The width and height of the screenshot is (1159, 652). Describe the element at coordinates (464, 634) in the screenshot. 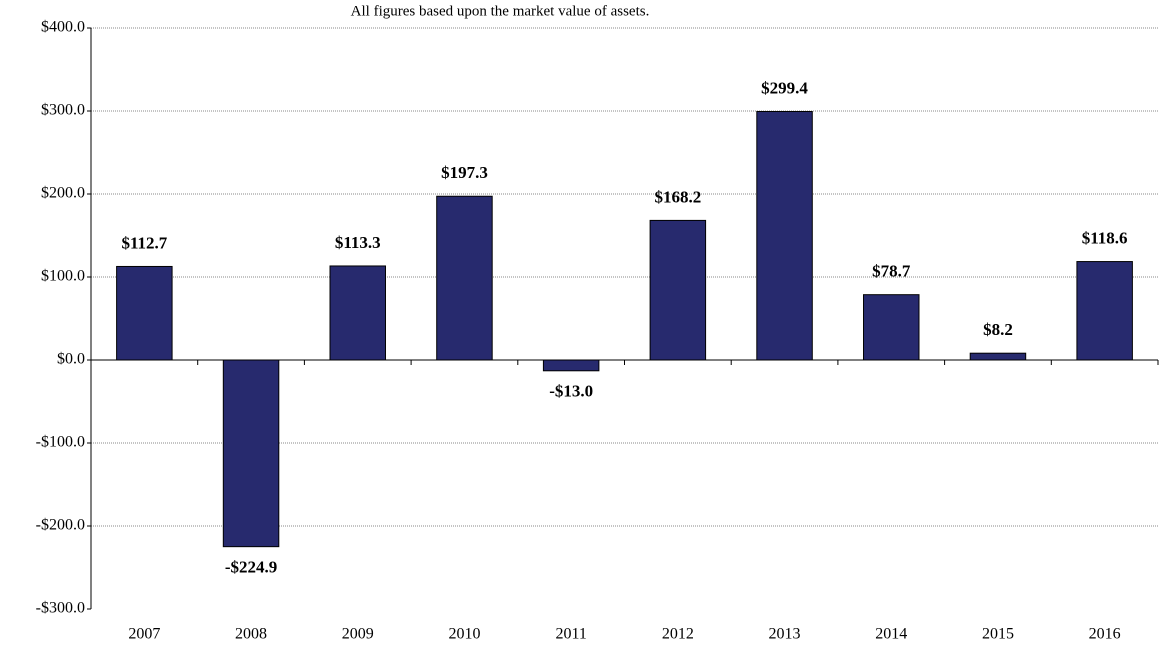

I see `x-tick-label: 2010` at that location.